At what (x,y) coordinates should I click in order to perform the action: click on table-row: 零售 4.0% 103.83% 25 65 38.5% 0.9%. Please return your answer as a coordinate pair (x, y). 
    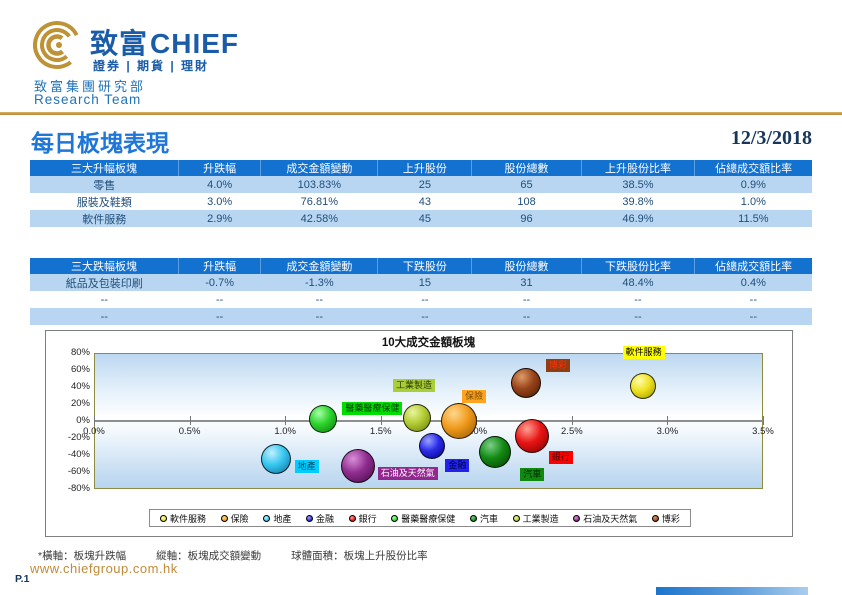
    Looking at the image, I should click on (421, 184).